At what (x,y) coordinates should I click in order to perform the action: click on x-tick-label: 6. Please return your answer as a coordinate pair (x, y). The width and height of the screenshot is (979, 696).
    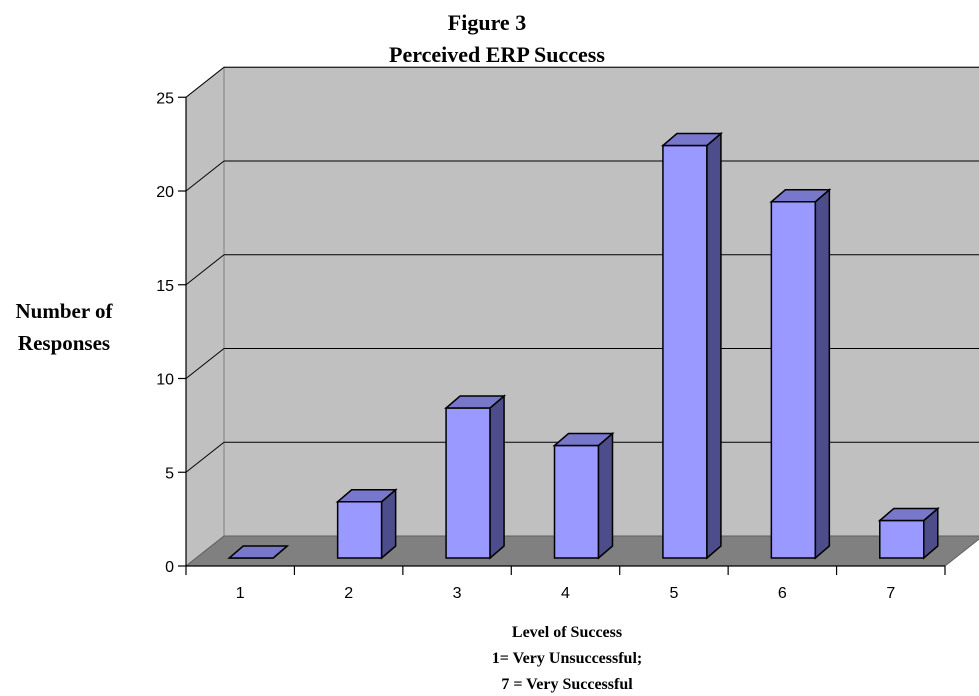
    Looking at the image, I should click on (782, 593).